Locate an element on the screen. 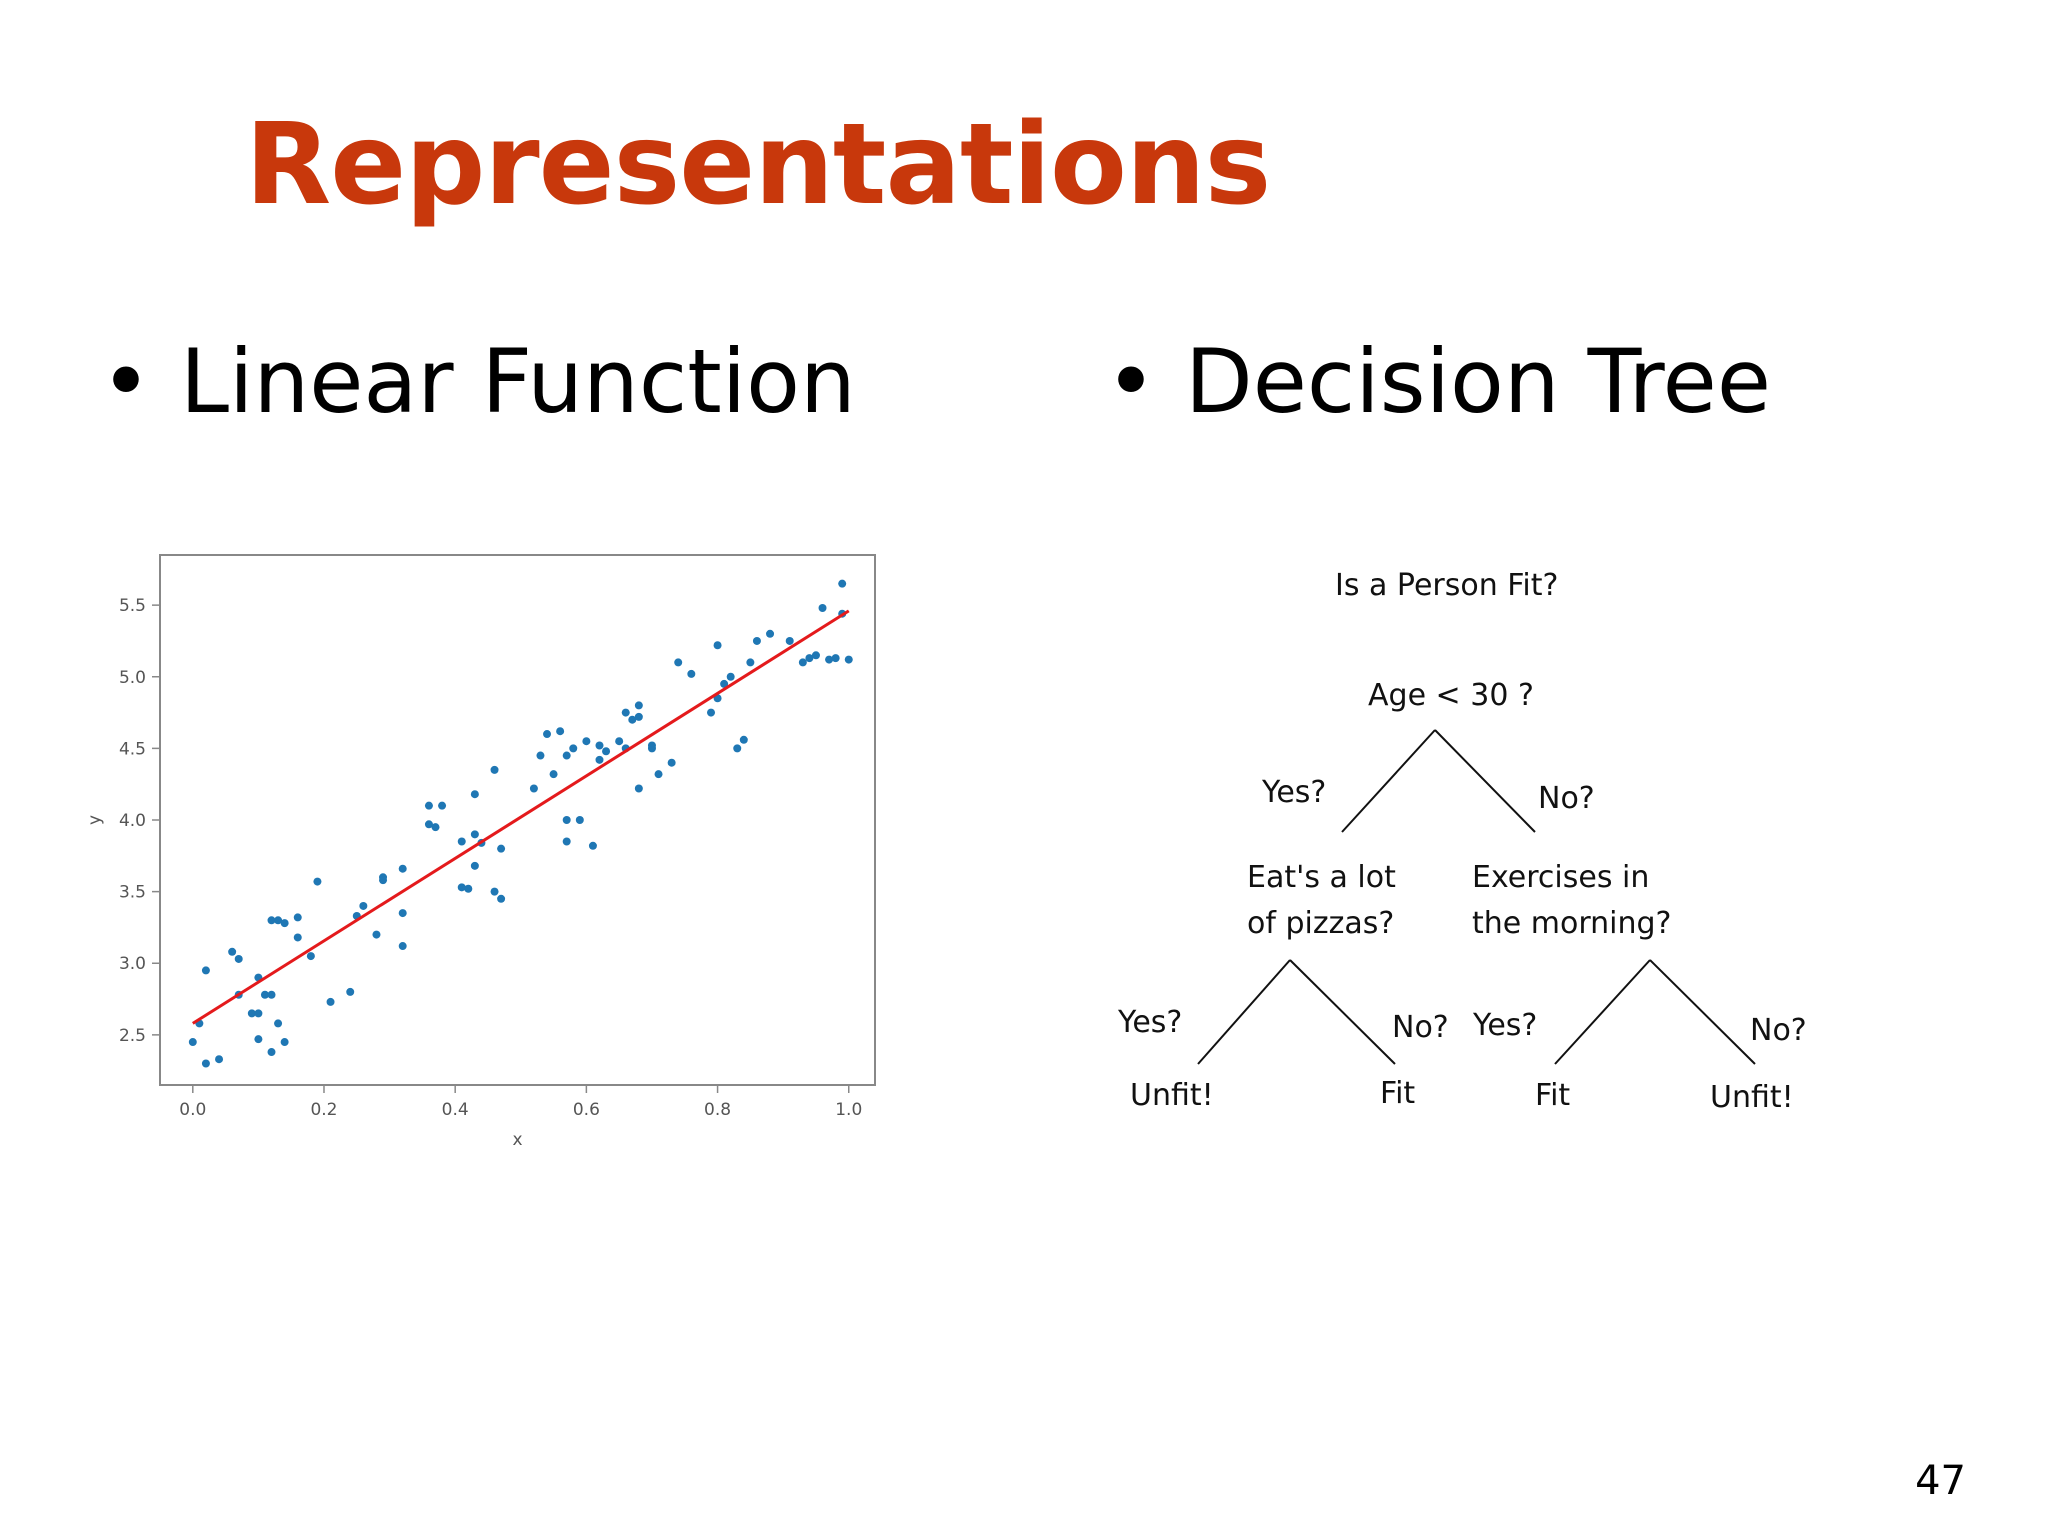 This screenshot has height=1536, width=2048. tree-title: Is a Person Fit? is located at coordinates (1446, 585).